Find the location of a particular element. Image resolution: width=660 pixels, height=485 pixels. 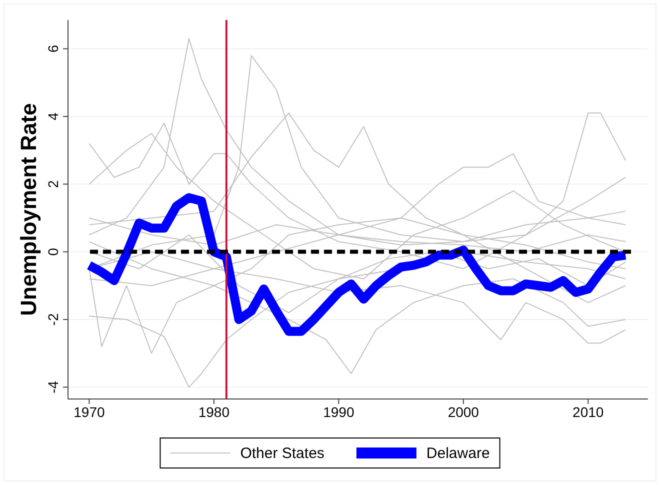

y-tick-label: 4 is located at coordinates (53, 116).